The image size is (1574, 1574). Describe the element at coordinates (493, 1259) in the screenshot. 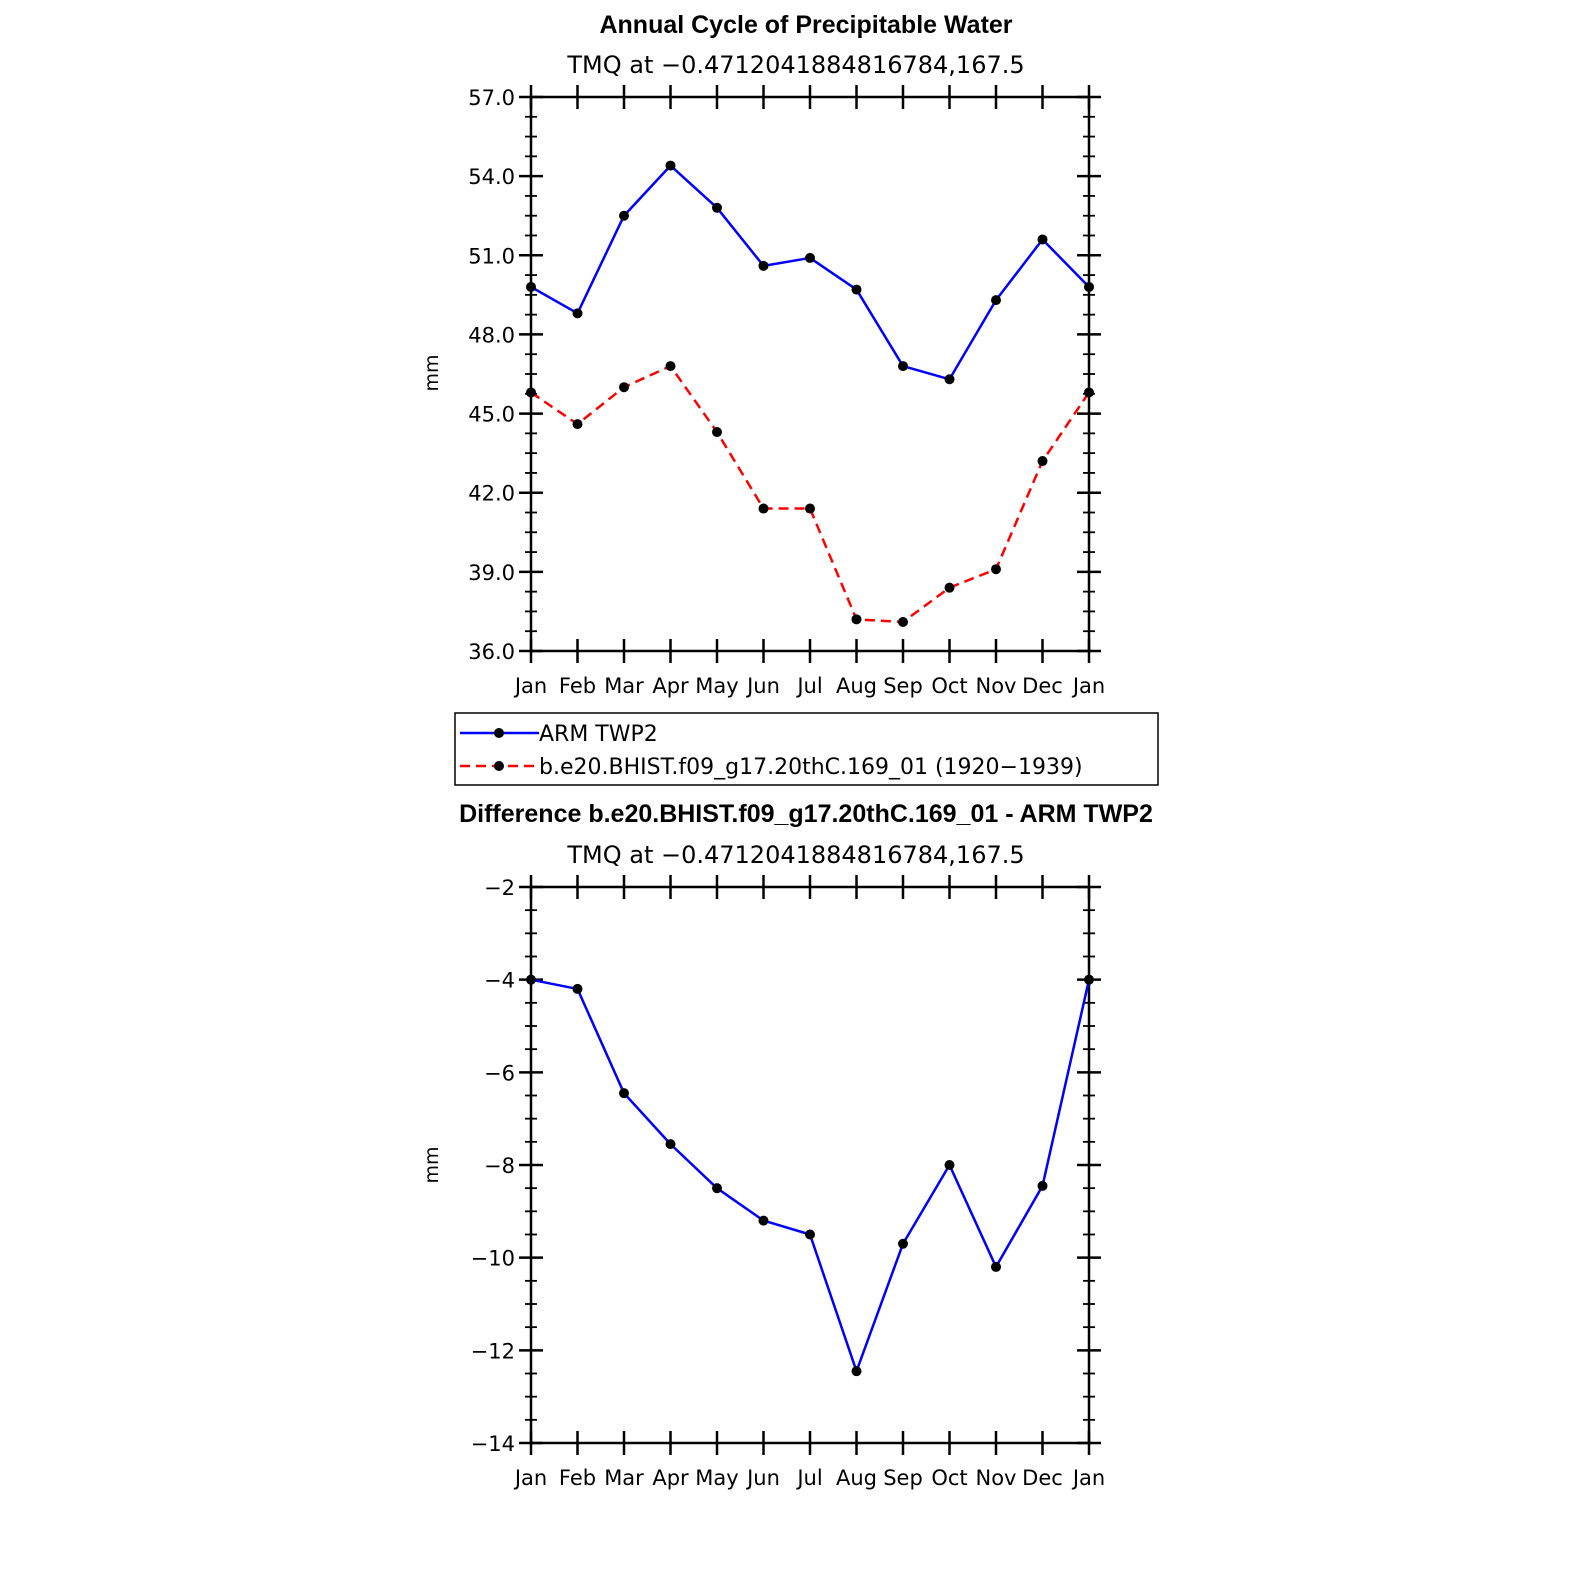

I see `y-tick-label: −10` at that location.